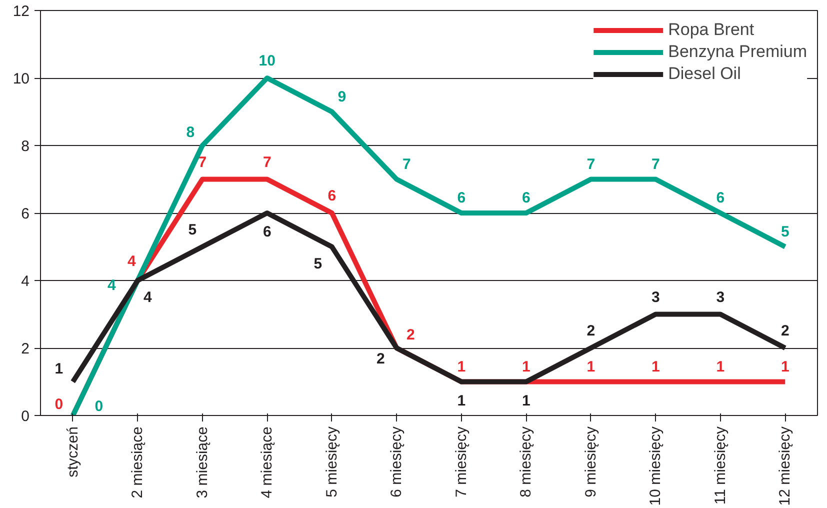 The image size is (827, 508). Describe the element at coordinates (461, 462) in the screenshot. I see `x-tick-label: 7 miesięcy` at that location.